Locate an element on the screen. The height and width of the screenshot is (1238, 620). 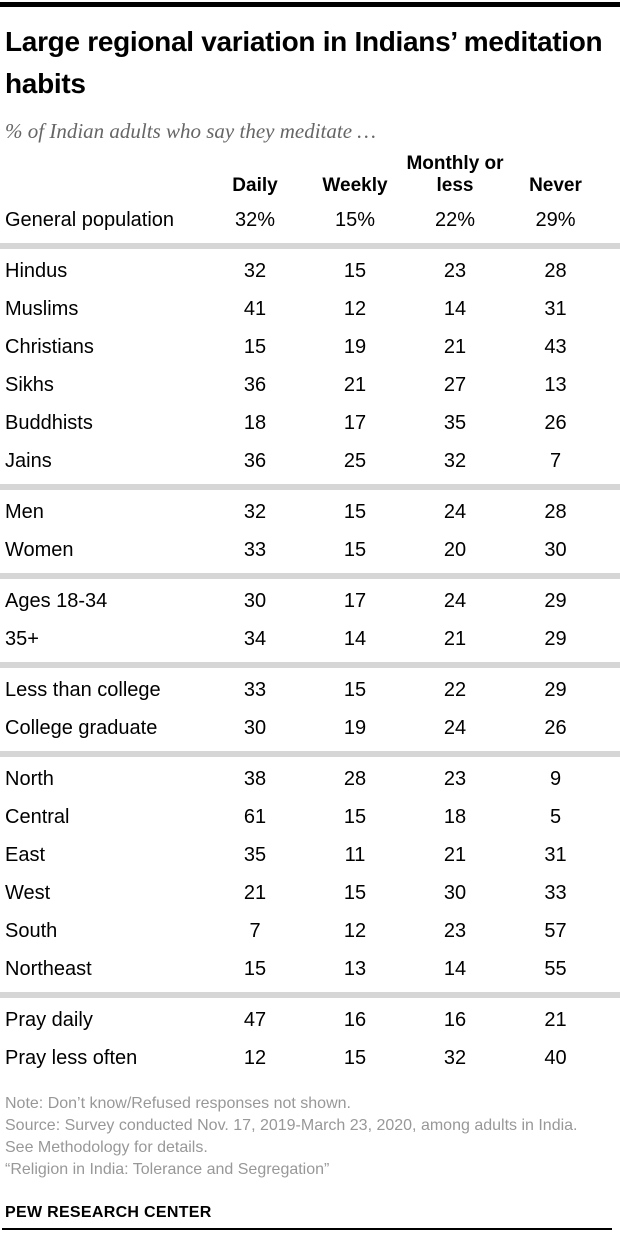
table-row: South 7 12 23 57 is located at coordinates (310, 931).